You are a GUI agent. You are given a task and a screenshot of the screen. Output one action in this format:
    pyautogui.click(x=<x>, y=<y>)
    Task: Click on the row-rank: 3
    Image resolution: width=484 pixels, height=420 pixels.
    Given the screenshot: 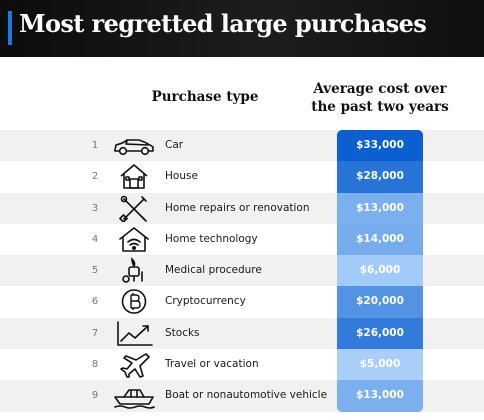 What is the action you would take?
    pyautogui.click(x=95, y=208)
    